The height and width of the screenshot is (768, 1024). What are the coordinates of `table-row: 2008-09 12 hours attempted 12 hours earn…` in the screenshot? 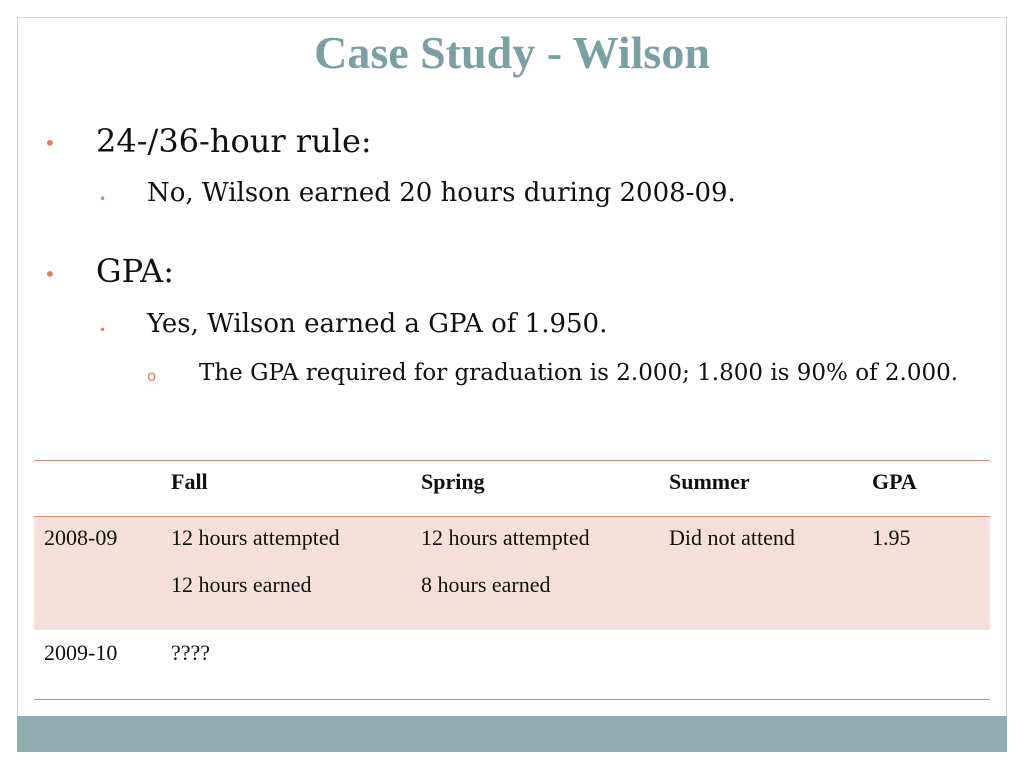 It's located at (512, 573).